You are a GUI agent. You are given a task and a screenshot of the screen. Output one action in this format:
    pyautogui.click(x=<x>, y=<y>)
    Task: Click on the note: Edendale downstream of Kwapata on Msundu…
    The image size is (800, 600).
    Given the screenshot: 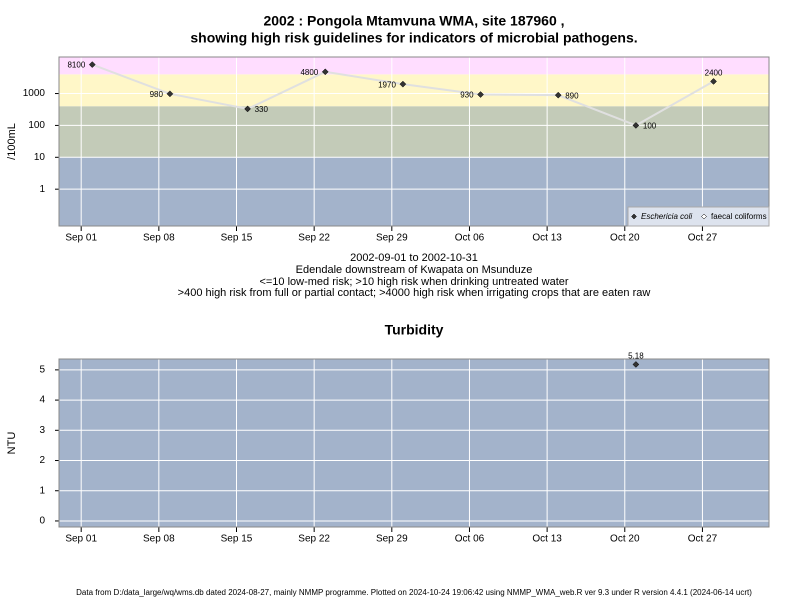 What is the action you would take?
    pyautogui.click(x=414, y=270)
    